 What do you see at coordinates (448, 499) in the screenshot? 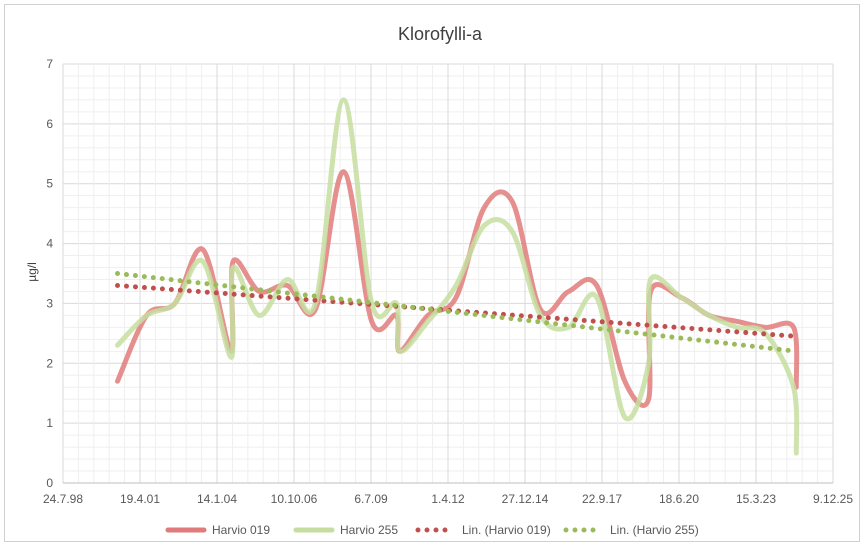
I see `x-tick-label: 1.4.12` at bounding box center [448, 499].